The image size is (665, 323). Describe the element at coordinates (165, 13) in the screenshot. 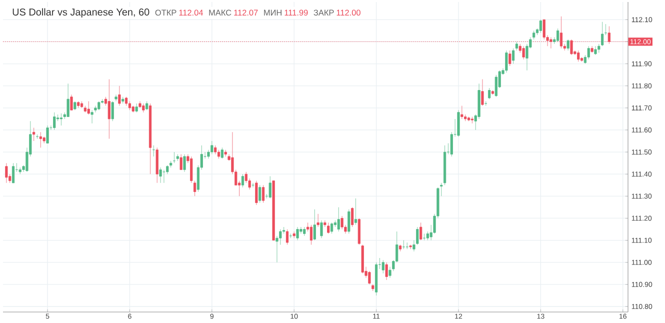

I see `annotation: ОТКР` at that location.